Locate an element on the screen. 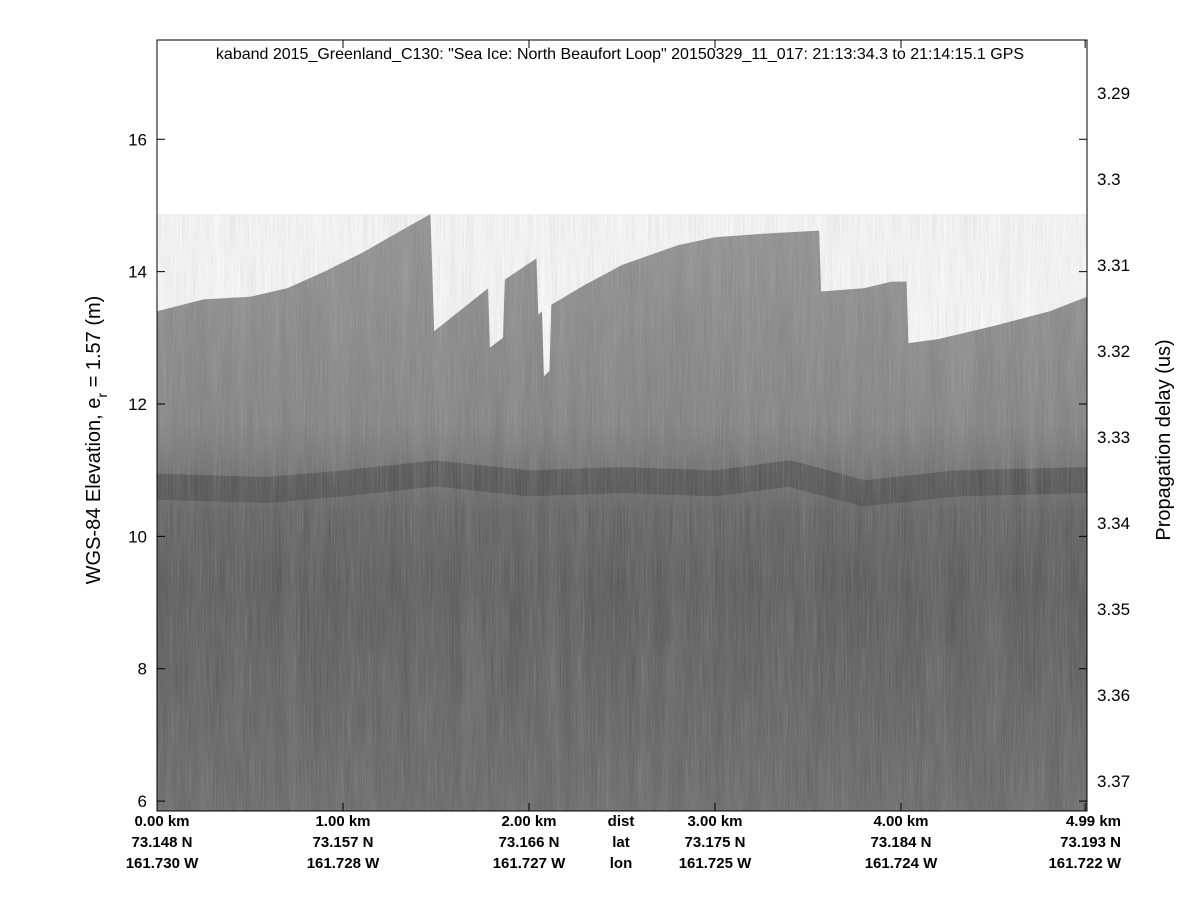 This screenshot has height=900, width=1200. x-row-label: 4.00 km is located at coordinates (900, 821).